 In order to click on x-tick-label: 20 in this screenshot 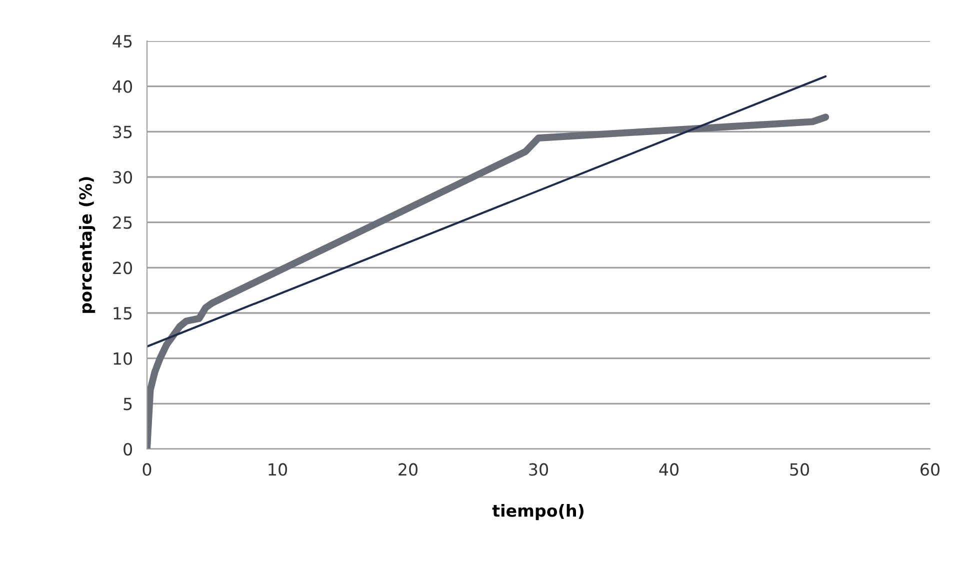, I will do `click(408, 469)`.